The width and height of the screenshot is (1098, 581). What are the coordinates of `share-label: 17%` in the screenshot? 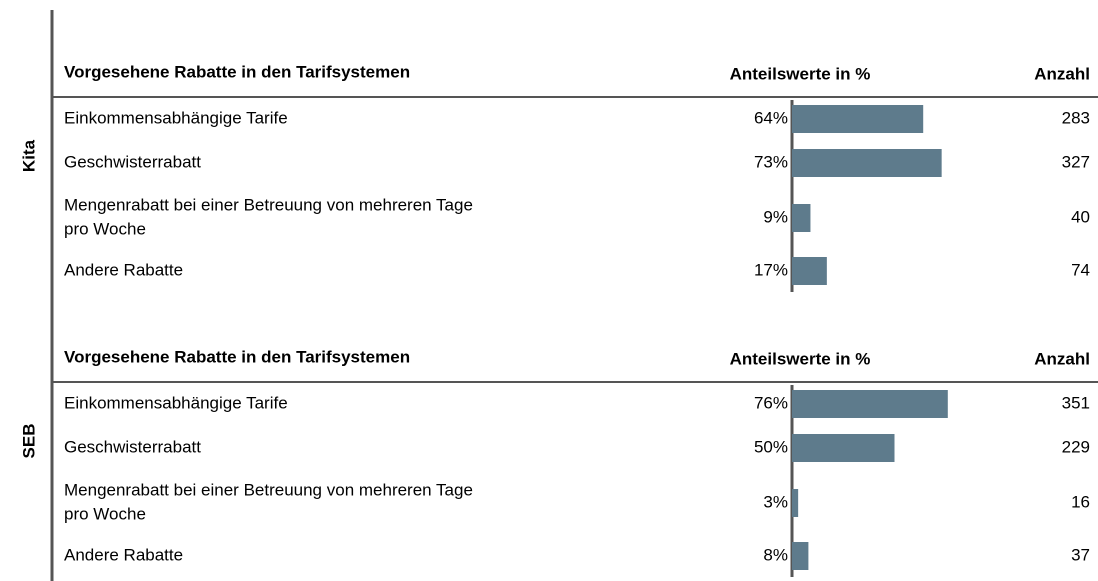 It's located at (771, 269).